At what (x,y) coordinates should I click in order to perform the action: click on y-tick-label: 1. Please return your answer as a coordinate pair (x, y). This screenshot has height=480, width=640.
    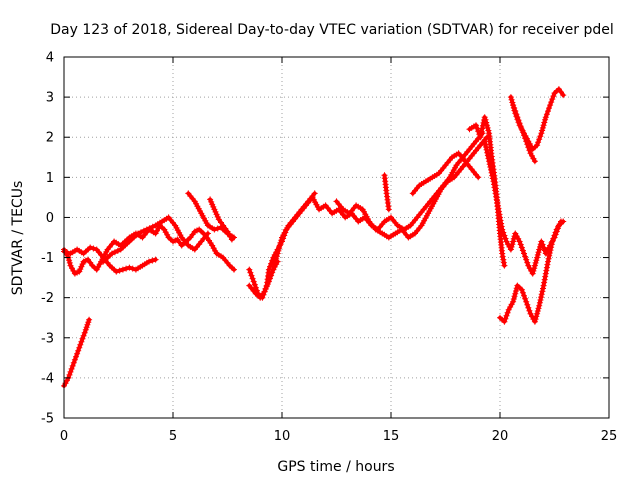
    Looking at the image, I should click on (50, 178).